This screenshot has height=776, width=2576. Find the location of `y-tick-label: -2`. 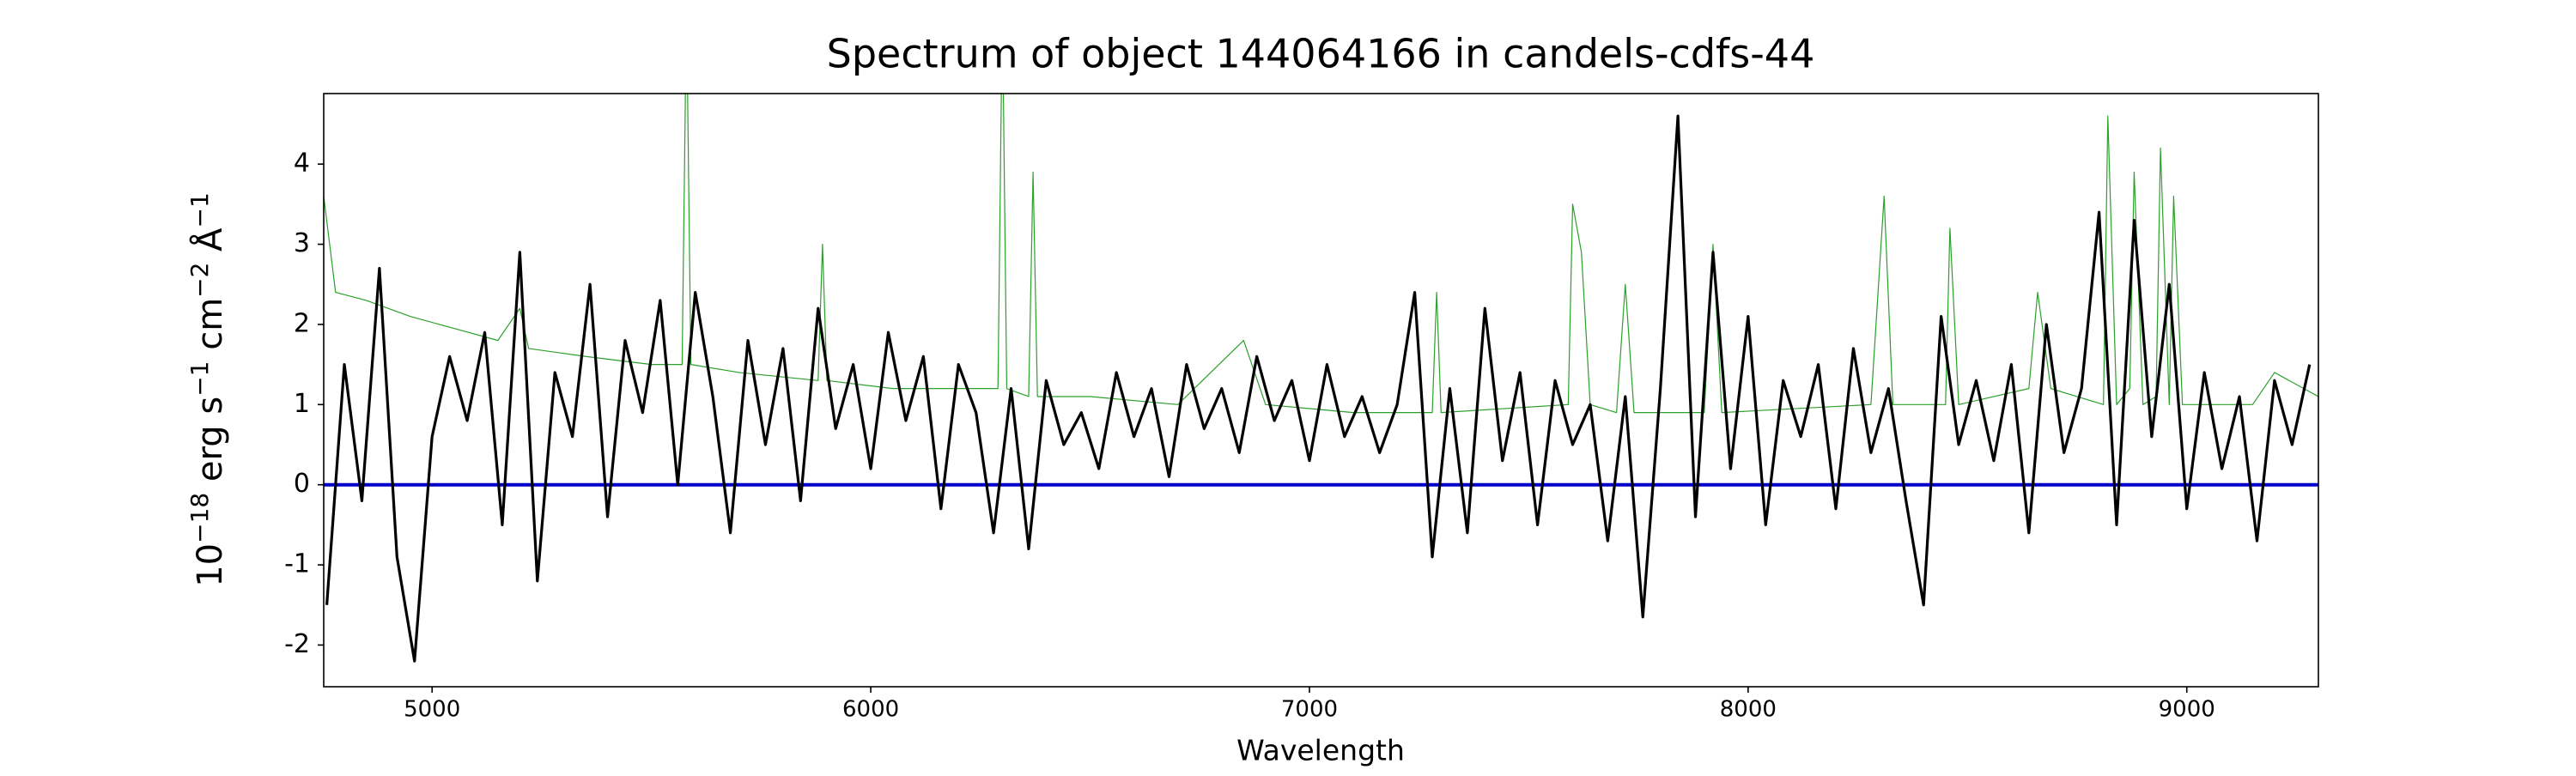

y-tick-label: -2 is located at coordinates (297, 644).